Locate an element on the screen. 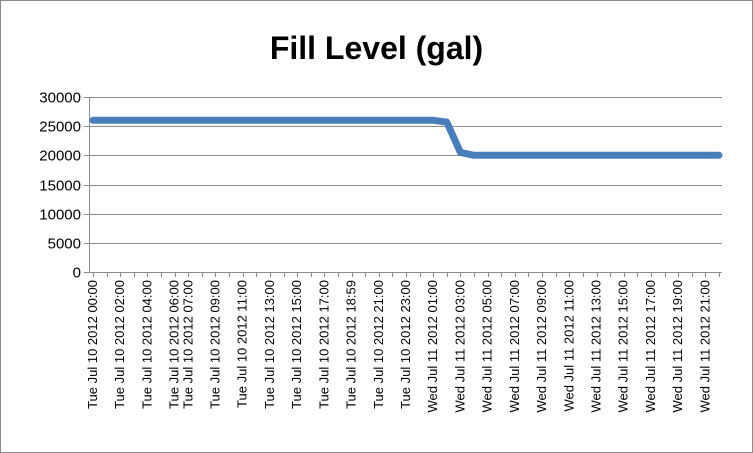 The image size is (753, 453). x-tick-label: Wed Jul 11 2012 19:00 is located at coordinates (677, 346).